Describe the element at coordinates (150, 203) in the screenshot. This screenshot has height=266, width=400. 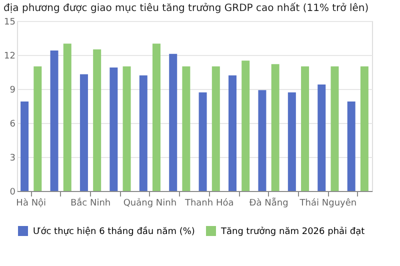
I see `x-tick-label: Quảng Ninh` at that location.